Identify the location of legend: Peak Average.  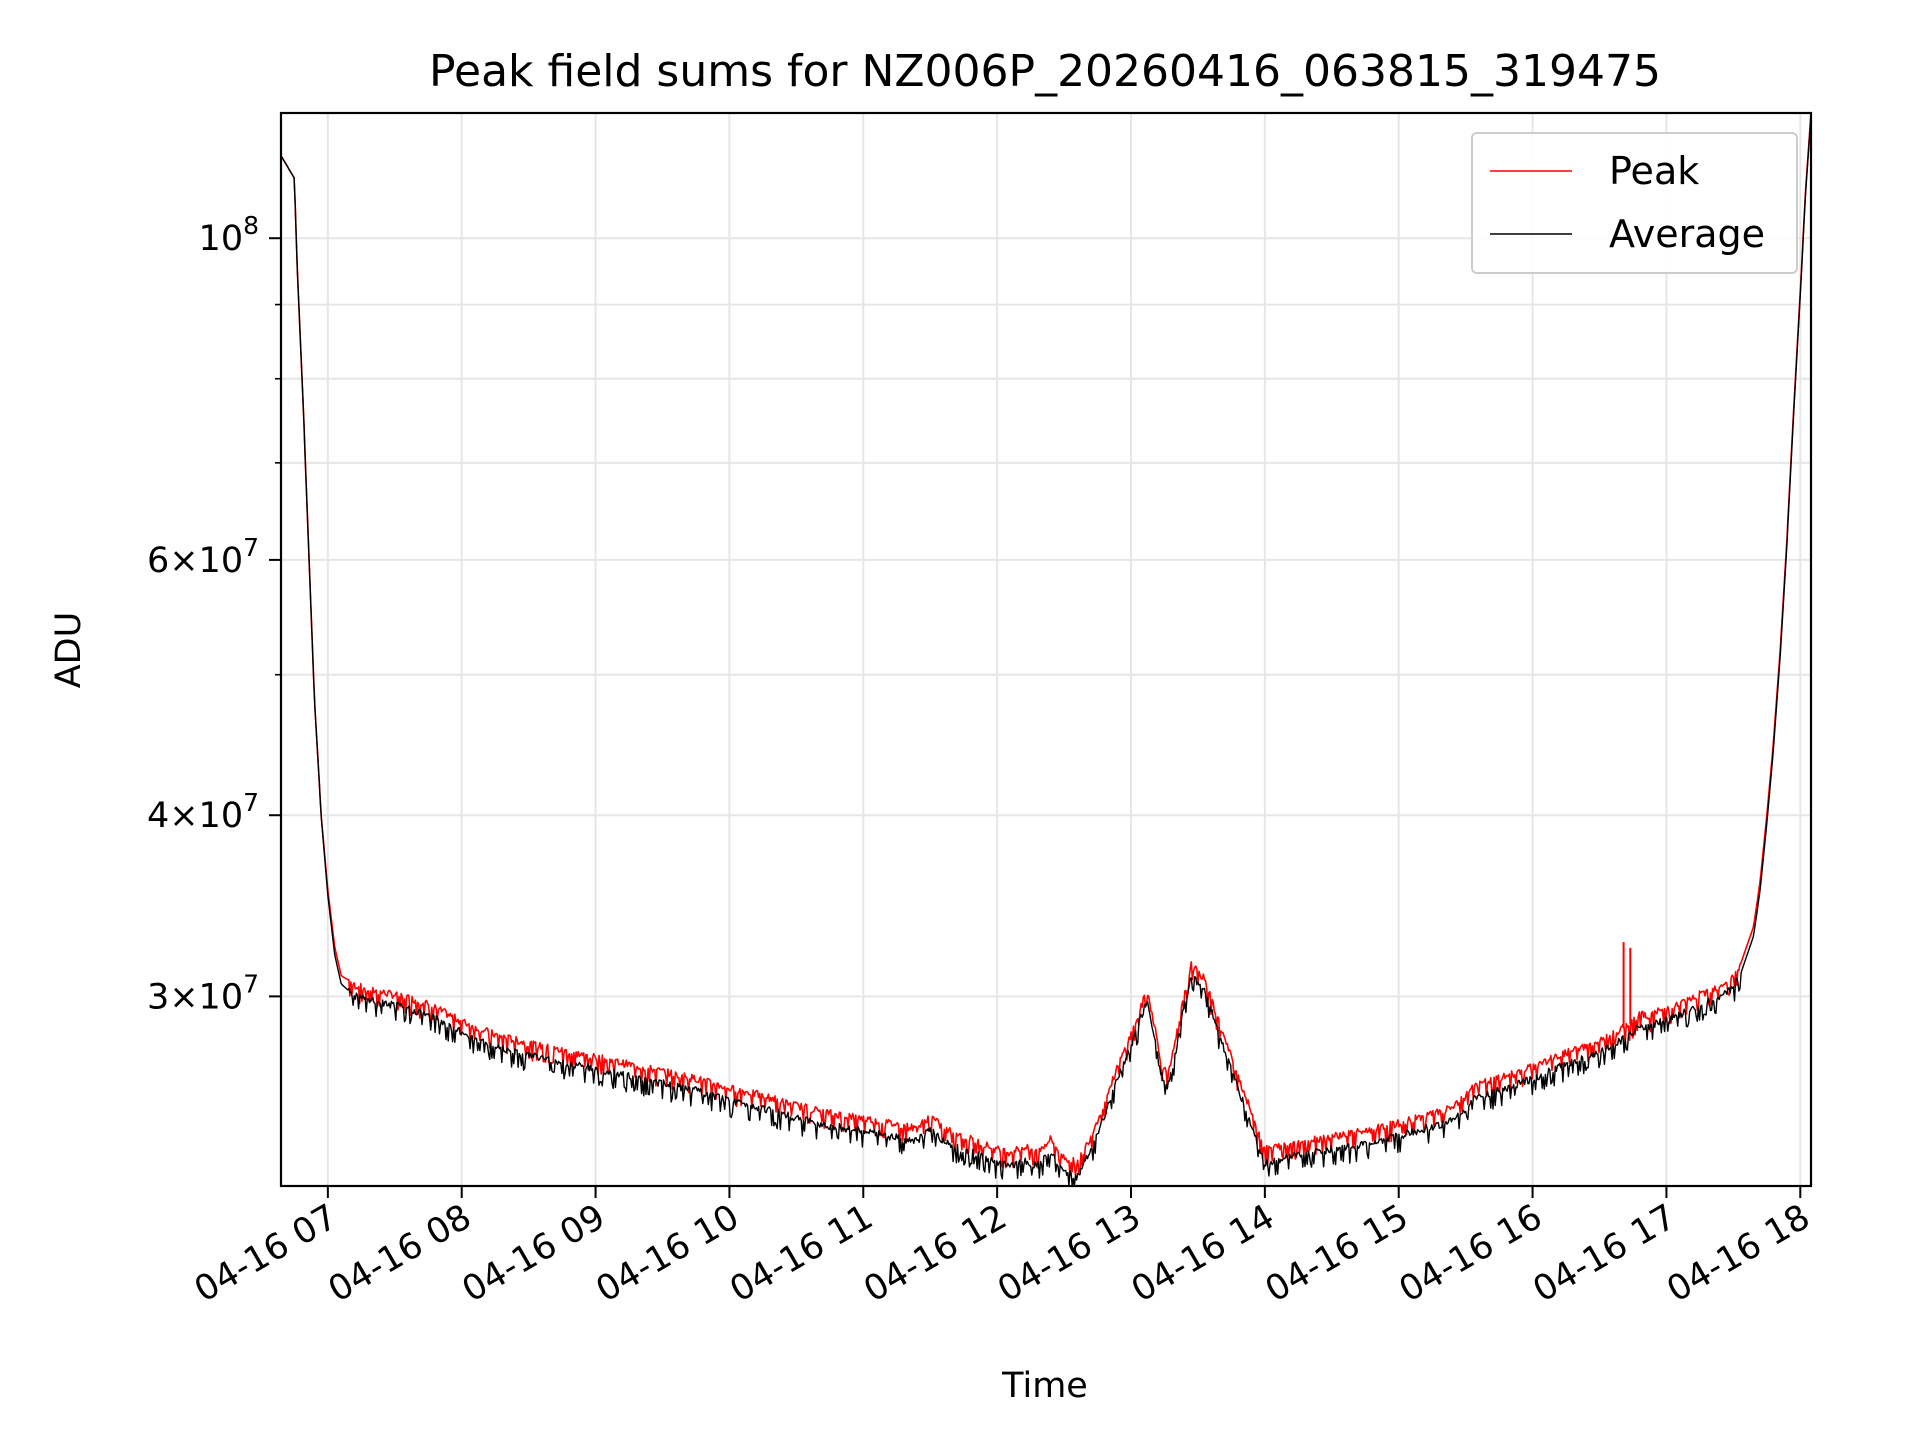
(1634, 203).